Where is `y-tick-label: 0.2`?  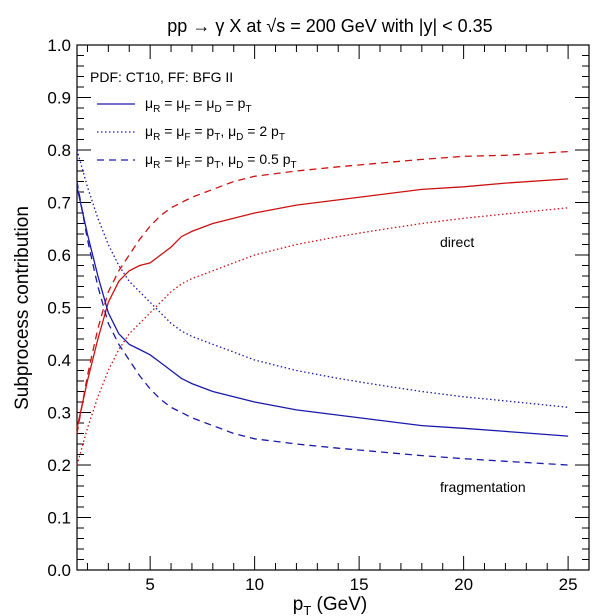 y-tick-label: 0.2 is located at coordinates (59, 465).